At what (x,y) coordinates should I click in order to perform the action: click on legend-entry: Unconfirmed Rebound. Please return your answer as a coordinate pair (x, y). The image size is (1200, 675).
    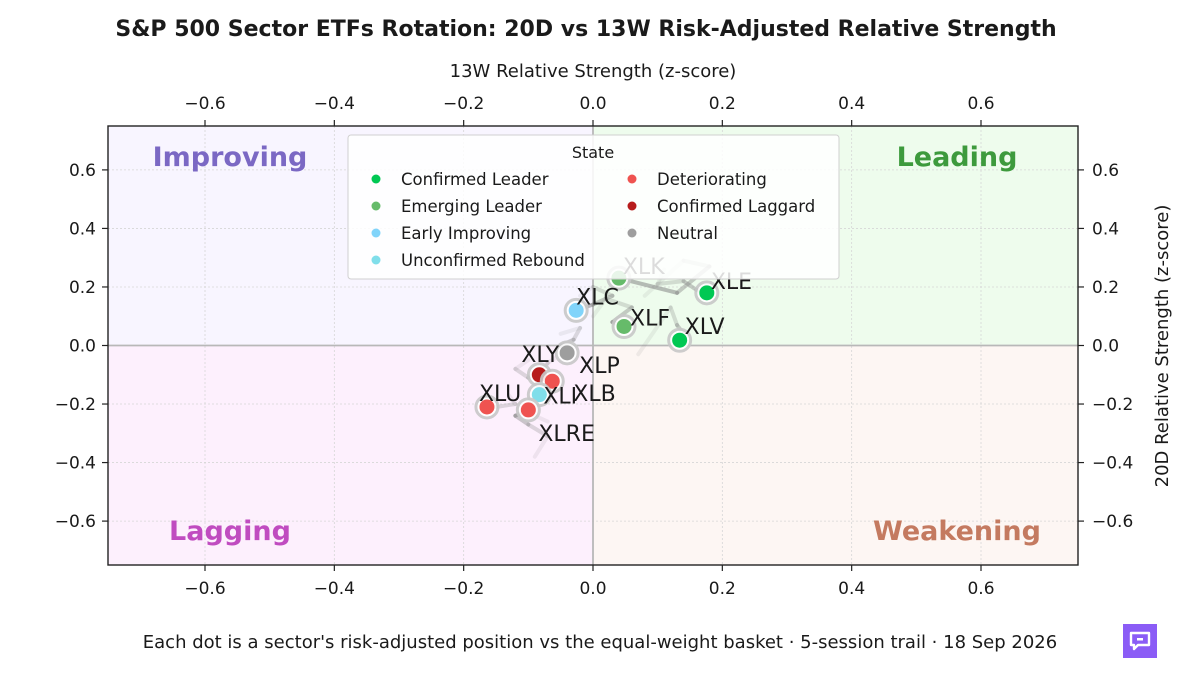
    Looking at the image, I should click on (493, 260).